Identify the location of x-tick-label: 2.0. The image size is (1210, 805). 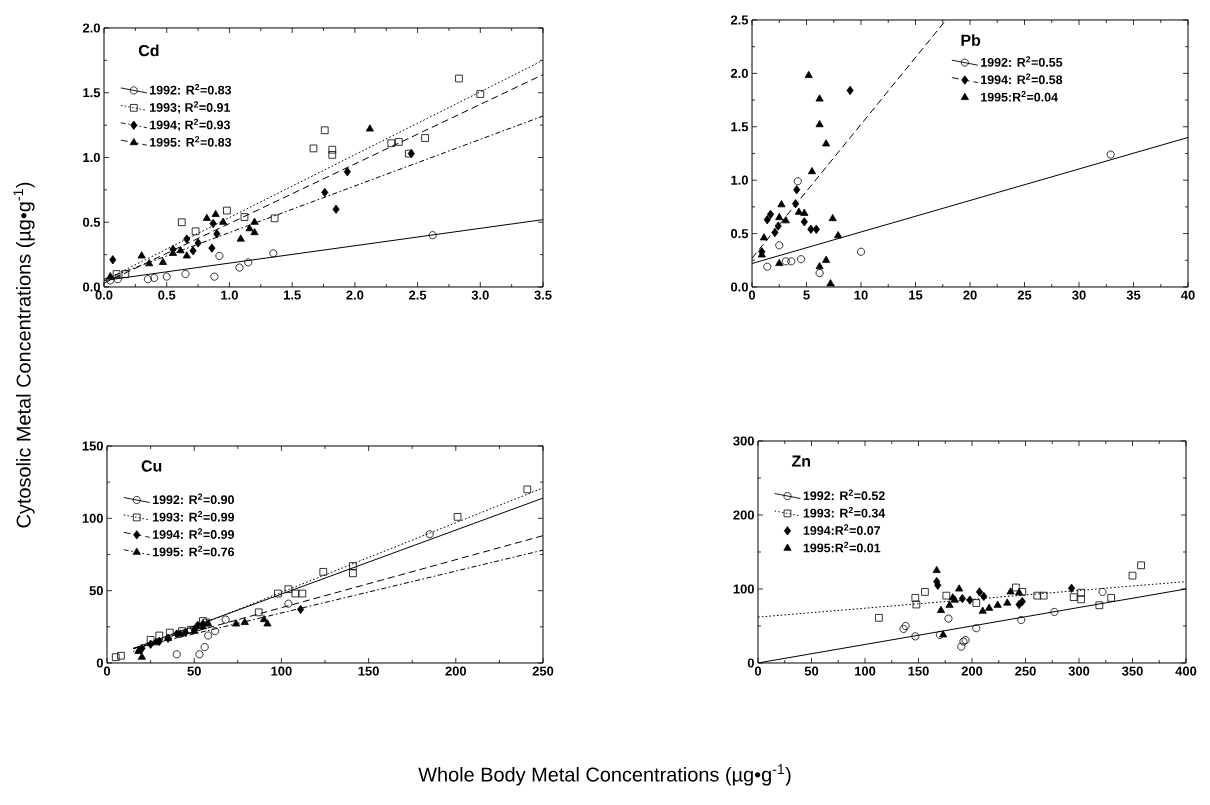
(355, 295).